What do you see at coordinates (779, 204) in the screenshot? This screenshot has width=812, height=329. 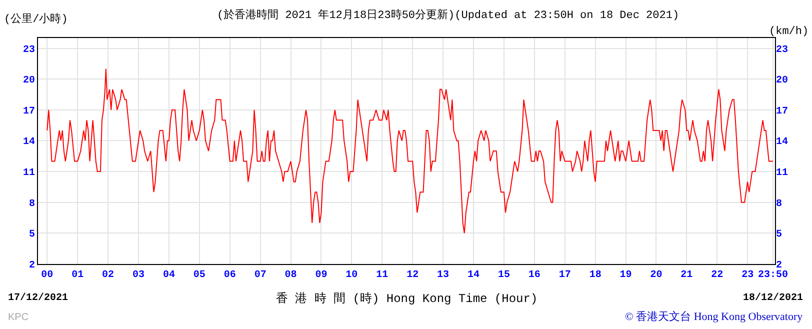 I see `y2-tick-label: 8` at bounding box center [779, 204].